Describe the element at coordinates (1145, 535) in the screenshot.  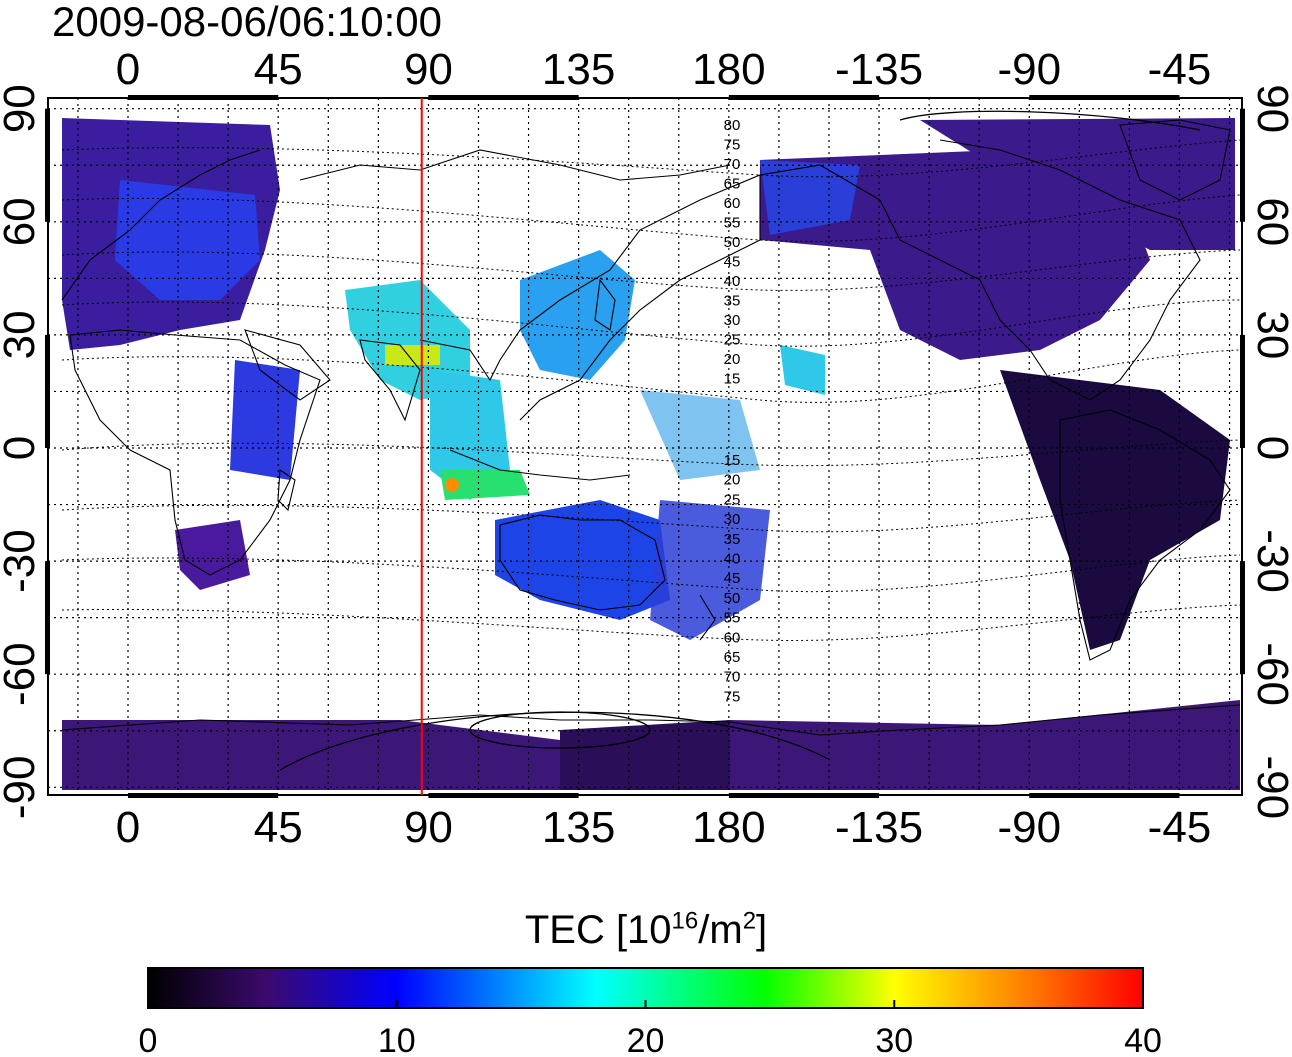
I see `coast-south-america` at that location.